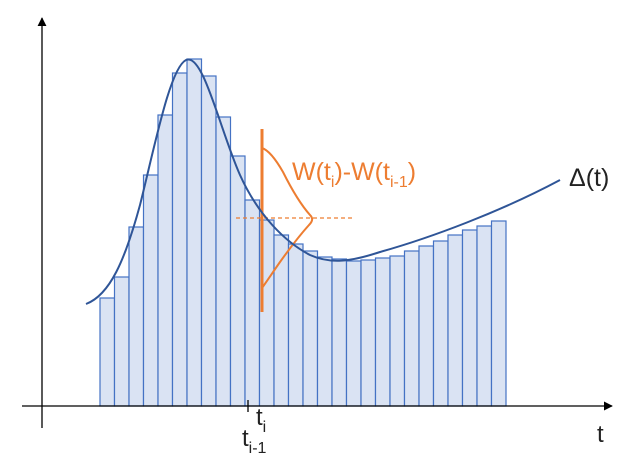 This screenshot has height=471, width=634. What do you see at coordinates (354, 174) in the screenshot?
I see `noise-increment-label: W(ti)-W(ti-1)` at bounding box center [354, 174].